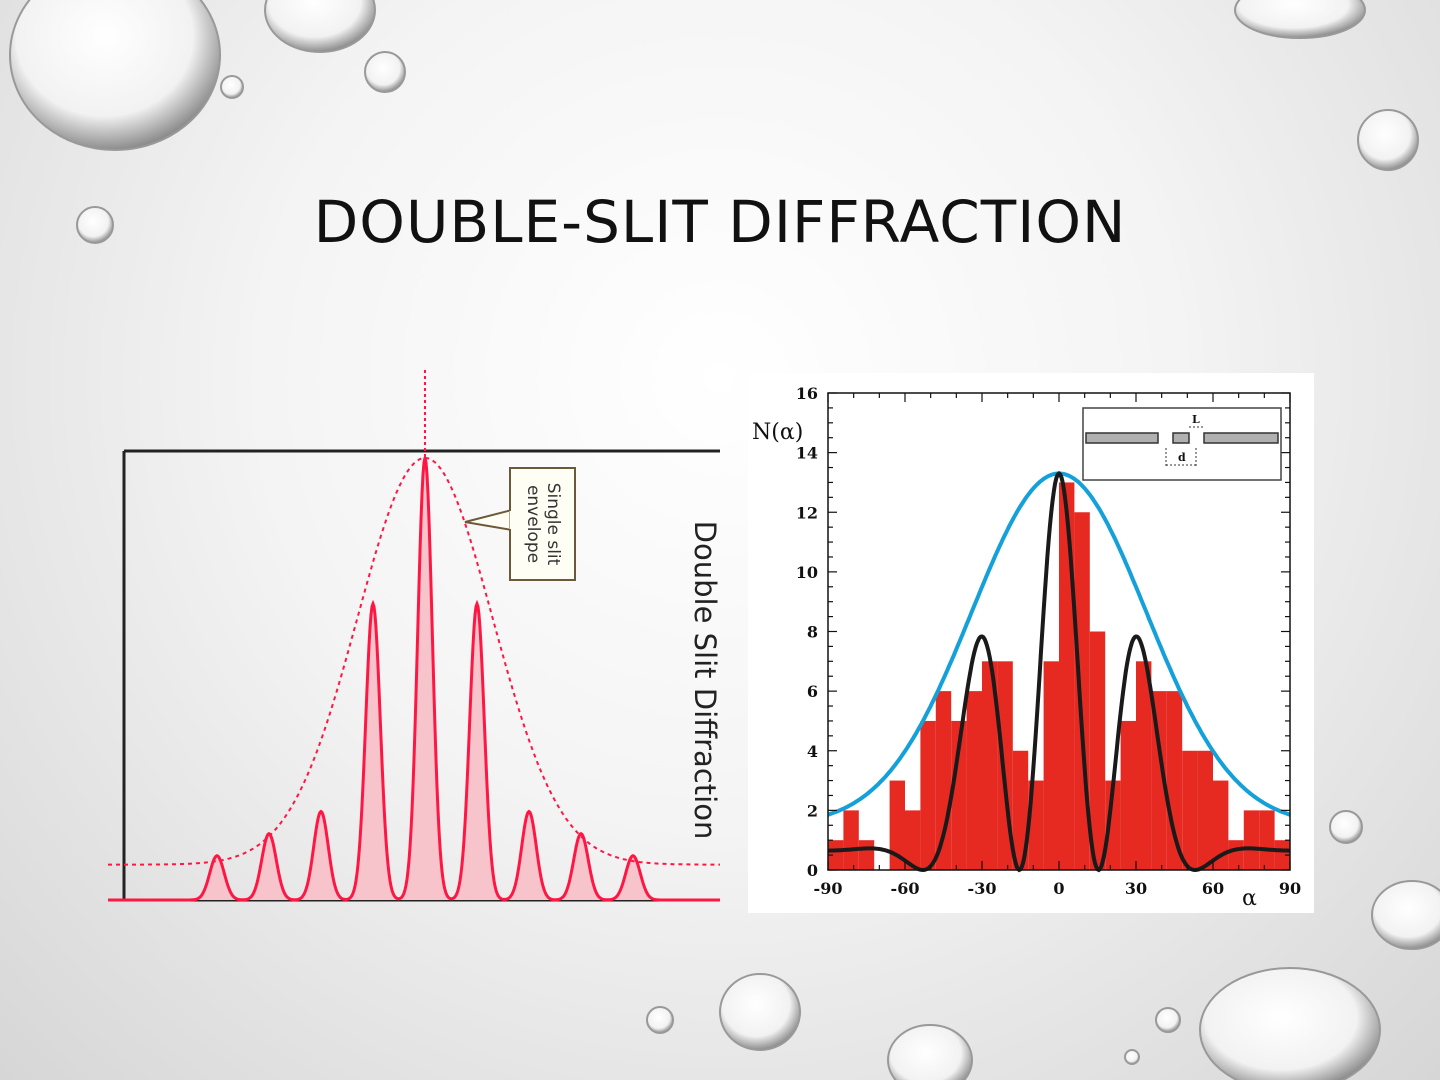  I want to click on x-tick-label: -30, so click(982, 888).